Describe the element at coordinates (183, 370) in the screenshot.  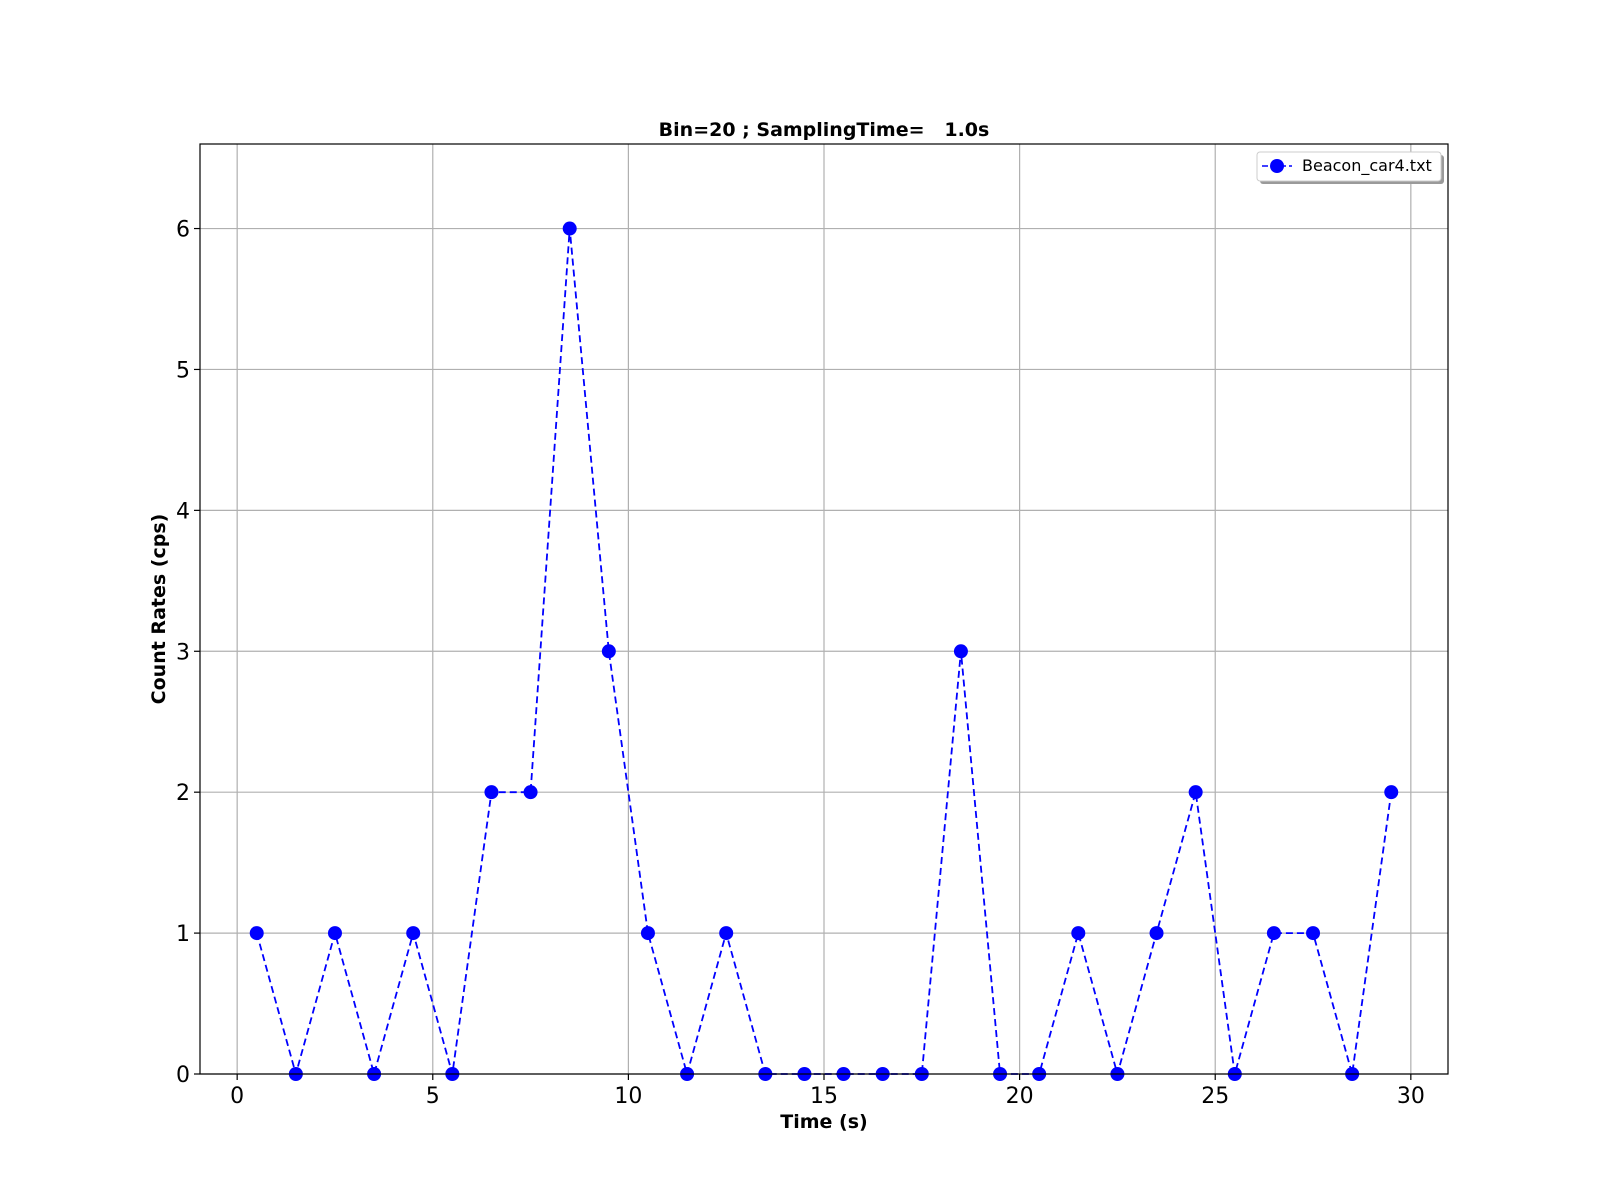
I see `y-tick-label: 5` at that location.